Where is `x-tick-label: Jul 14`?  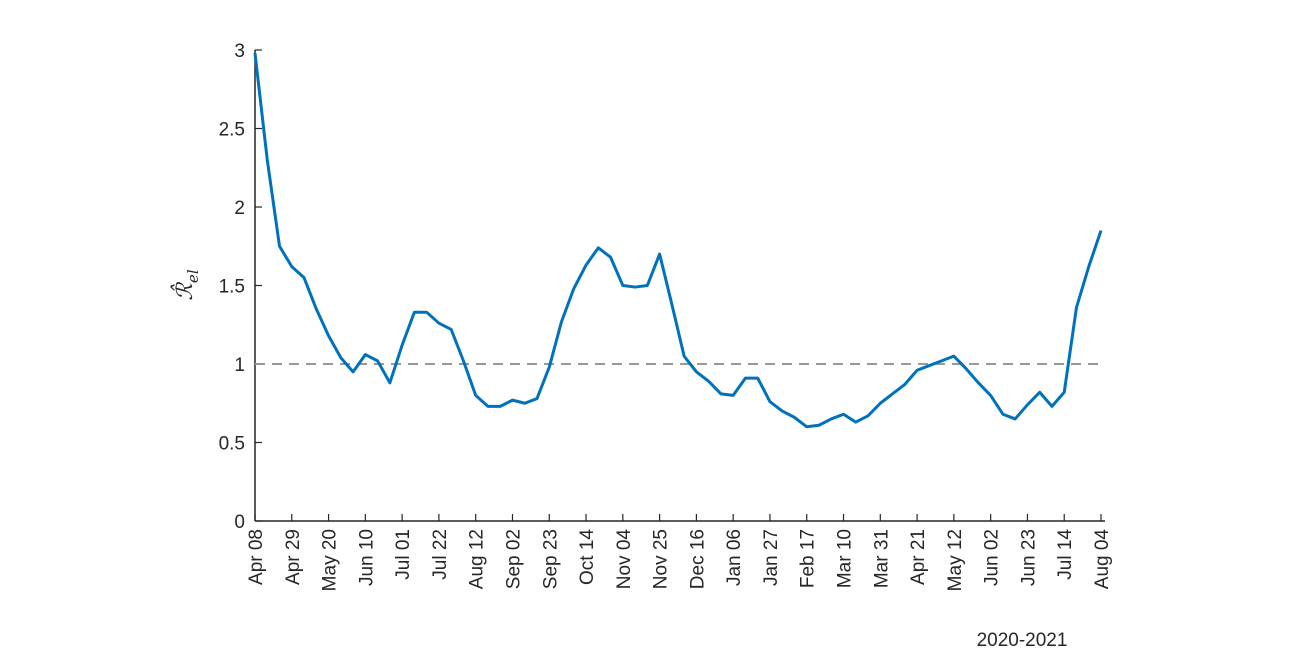
x-tick-label: Jul 14 is located at coordinates (1065, 554).